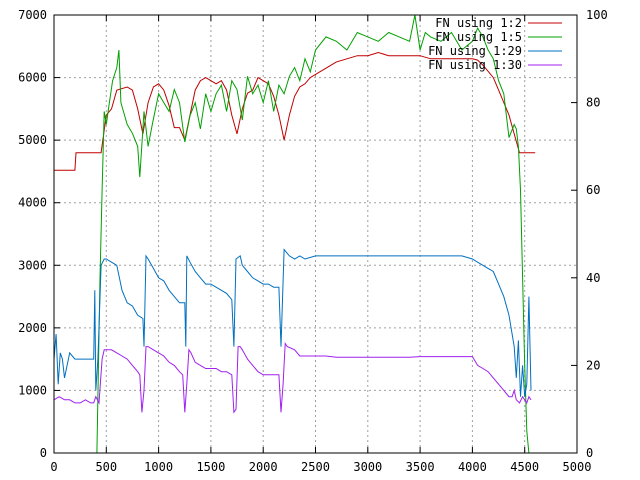  Describe the element at coordinates (32, 328) in the screenshot. I see `y-tick-label: 2000` at that location.